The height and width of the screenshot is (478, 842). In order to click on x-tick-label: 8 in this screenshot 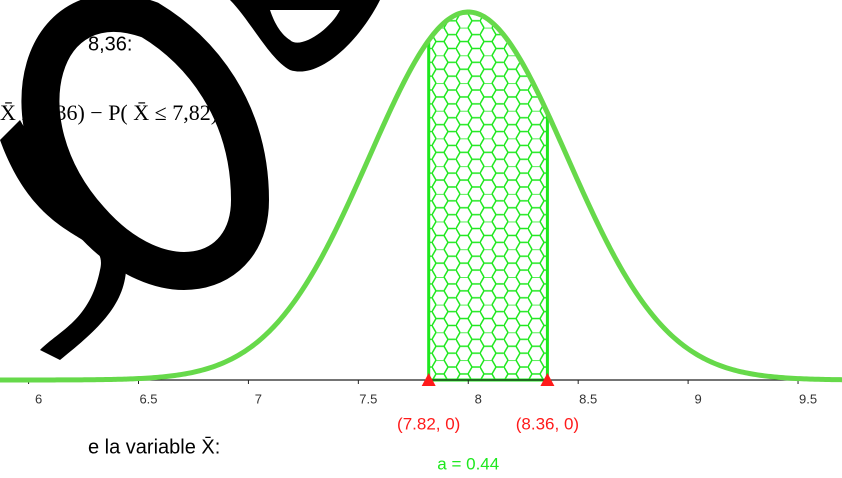, I will do `click(478, 398)`.